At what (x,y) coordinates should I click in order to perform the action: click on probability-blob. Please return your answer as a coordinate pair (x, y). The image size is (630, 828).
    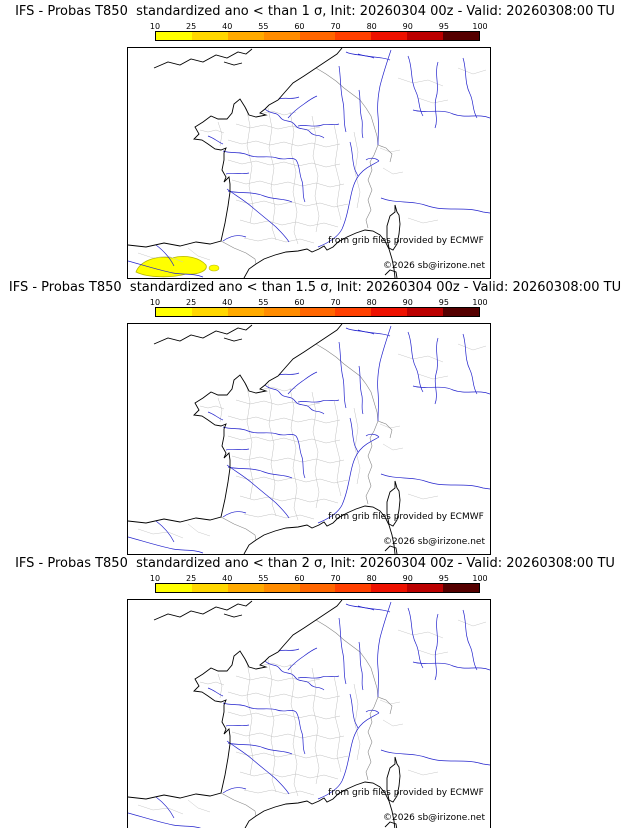
    Looking at the image, I should click on (171, 267).